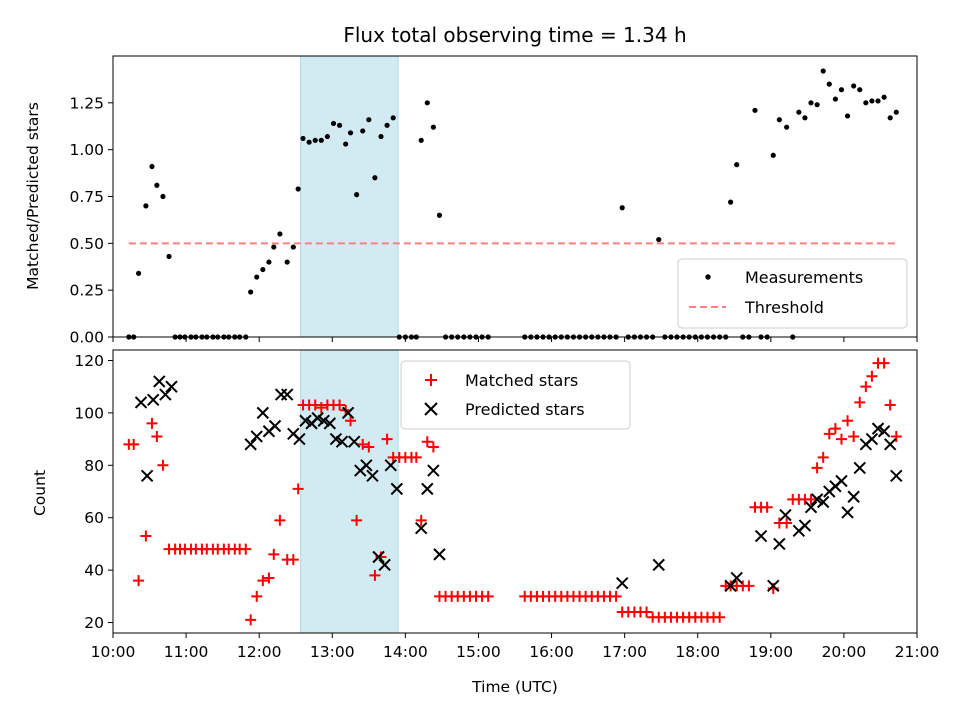 The height and width of the screenshot is (720, 960). Describe the element at coordinates (91, 220) in the screenshot. I see `top-y-ticks: 0.00 0.25 0.50 0.75 1.00 1.25` at that location.